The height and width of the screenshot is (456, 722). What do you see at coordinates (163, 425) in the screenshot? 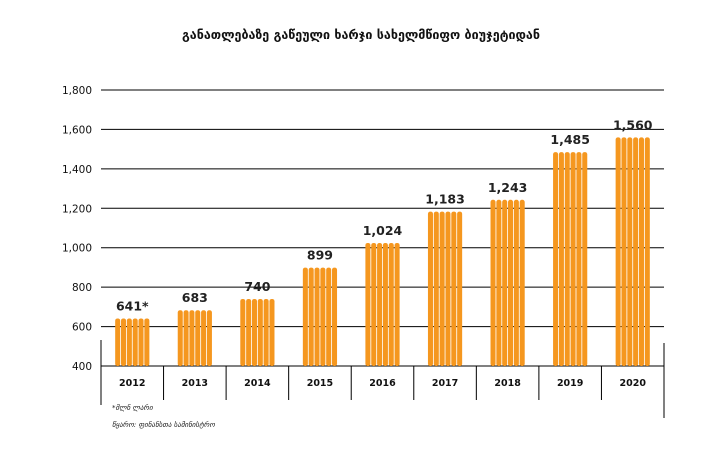
I see `footnote-source: წყარო: ფინანსთა სამინისტრო` at bounding box center [163, 425].